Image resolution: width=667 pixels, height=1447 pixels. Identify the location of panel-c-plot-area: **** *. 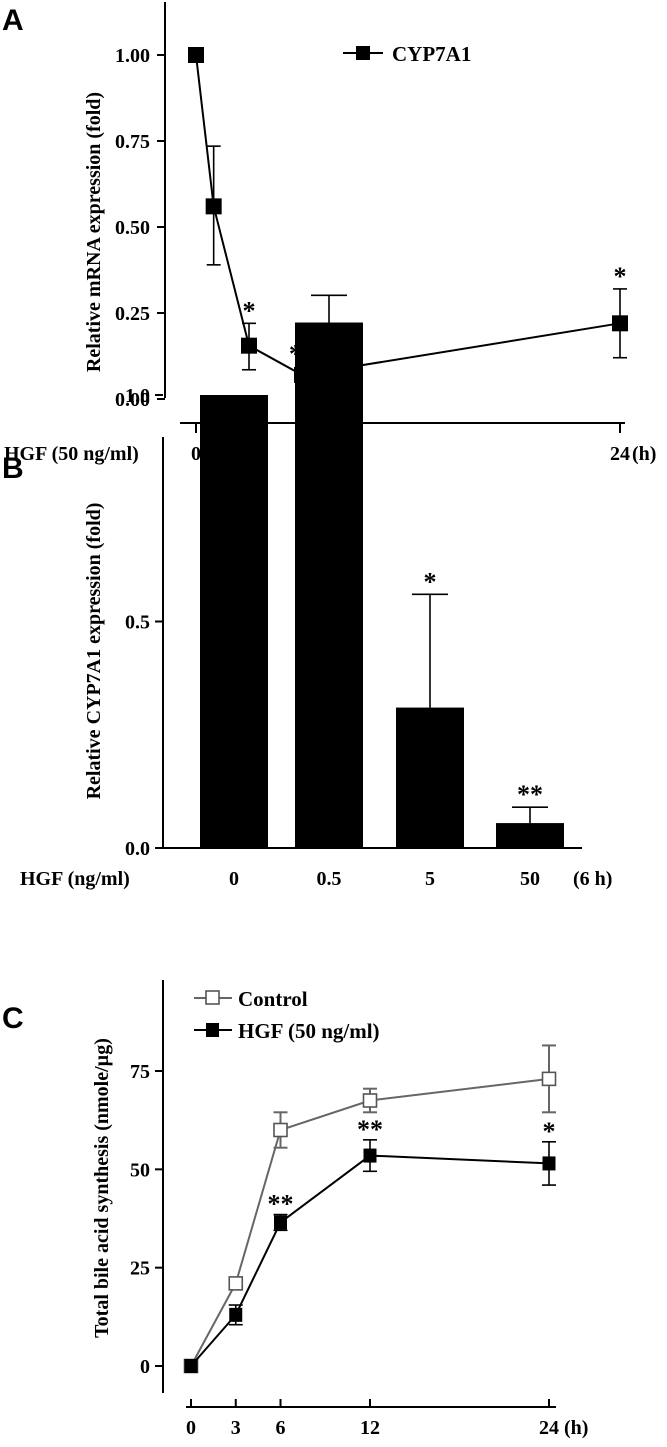
(370, 1209).